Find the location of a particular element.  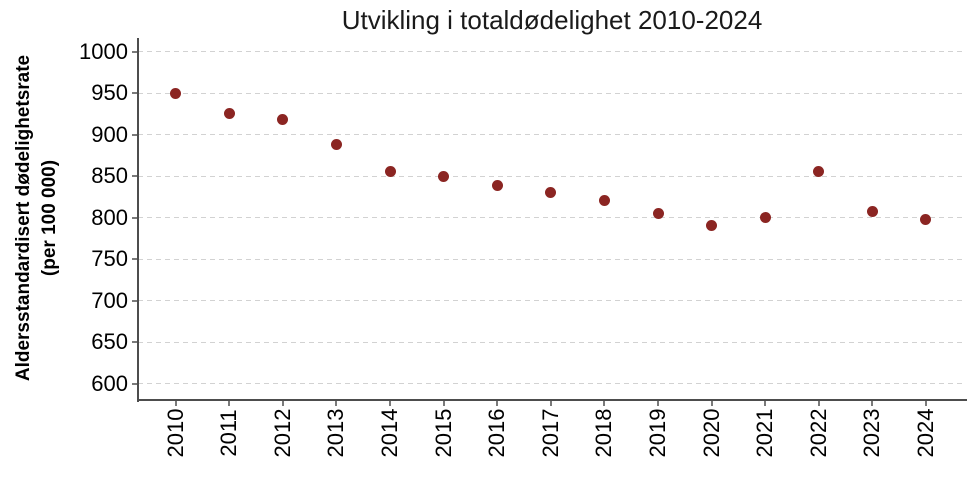

x-tick-label-2022: 2022 is located at coordinates (818, 433).